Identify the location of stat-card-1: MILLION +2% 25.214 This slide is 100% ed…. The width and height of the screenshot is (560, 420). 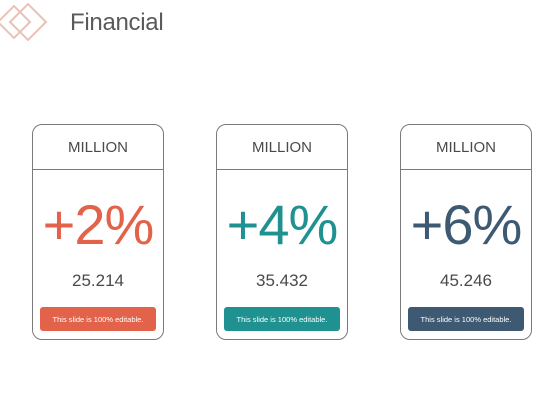
(98, 232).